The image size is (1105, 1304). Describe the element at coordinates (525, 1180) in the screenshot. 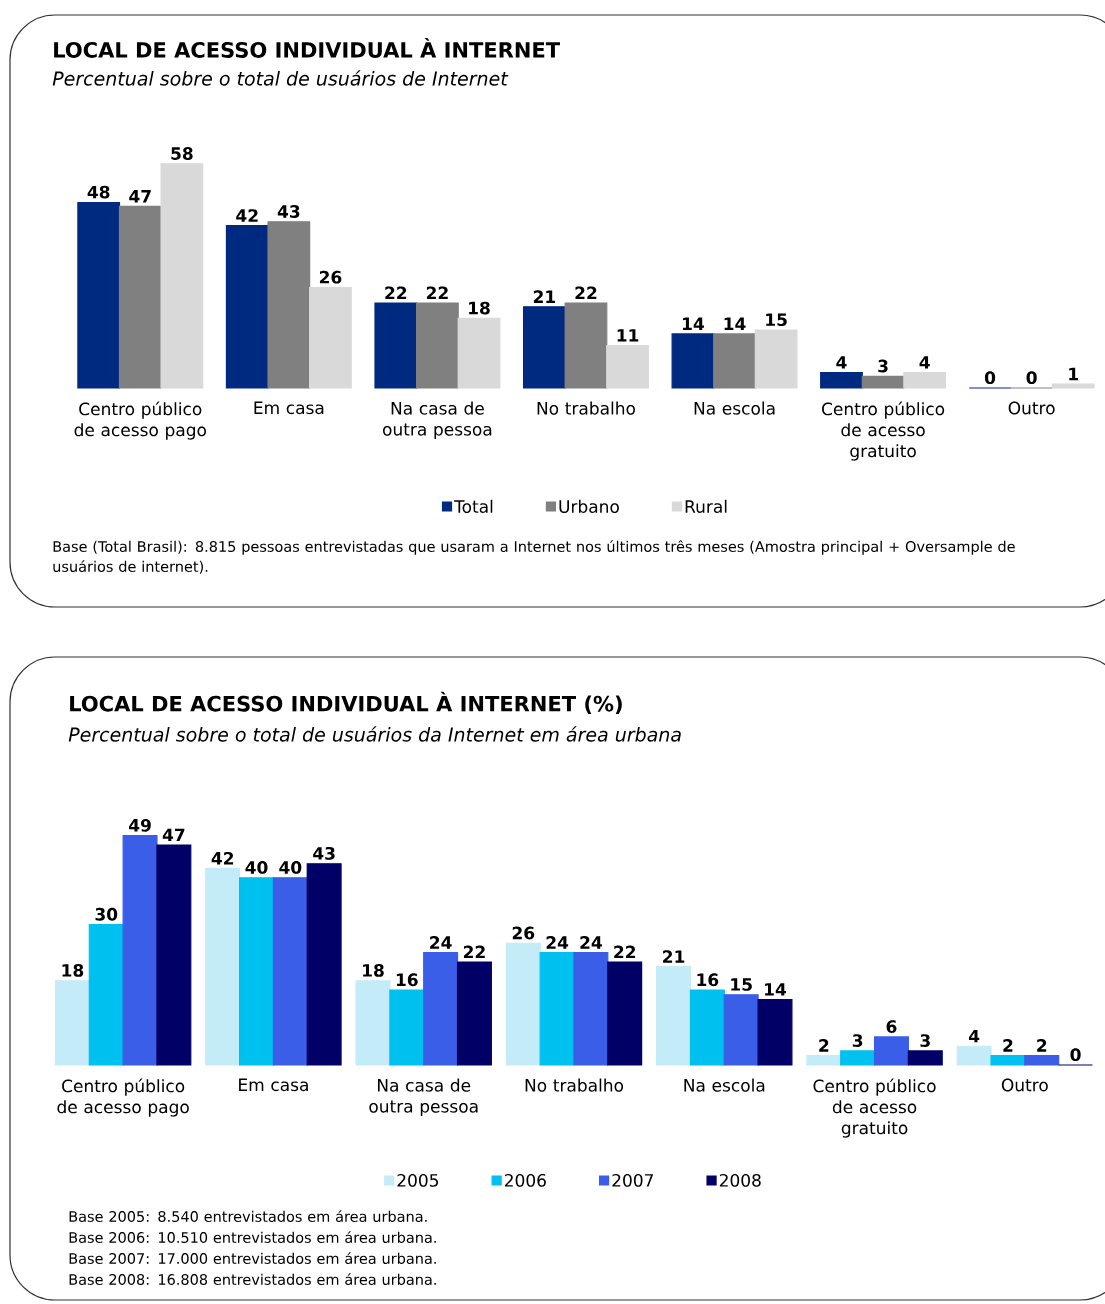

I see `legend-label: 2006` at that location.